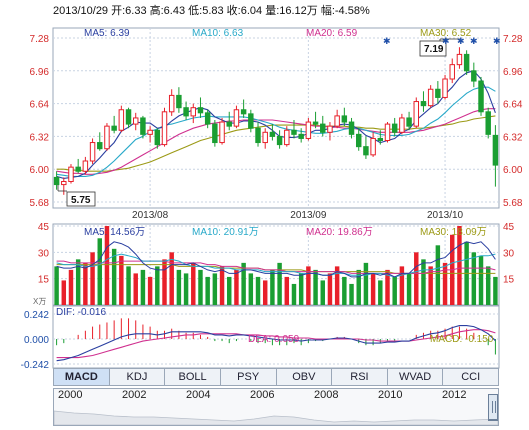 Image resolution: width=529 pixels, height=430 pixels. What do you see at coordinates (40, 170) in the screenshot?
I see `price-tick-left: 6.00` at bounding box center [40, 170].